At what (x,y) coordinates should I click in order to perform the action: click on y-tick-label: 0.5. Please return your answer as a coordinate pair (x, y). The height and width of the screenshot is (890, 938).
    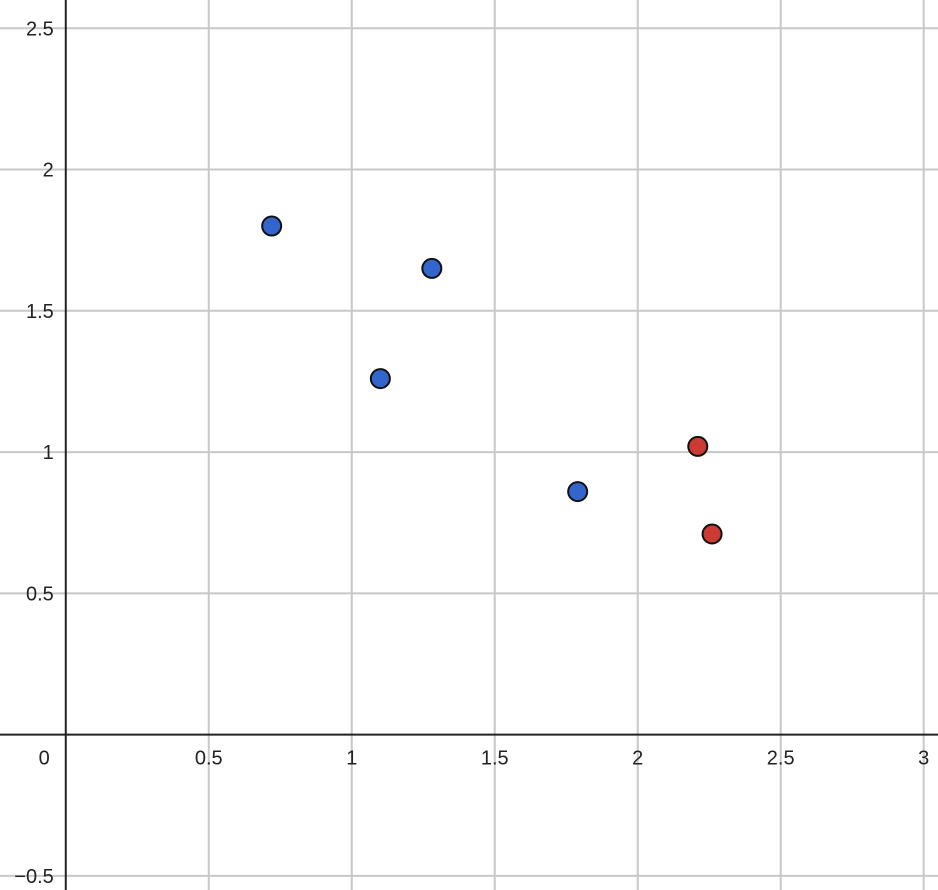
    Looking at the image, I should click on (40, 594).